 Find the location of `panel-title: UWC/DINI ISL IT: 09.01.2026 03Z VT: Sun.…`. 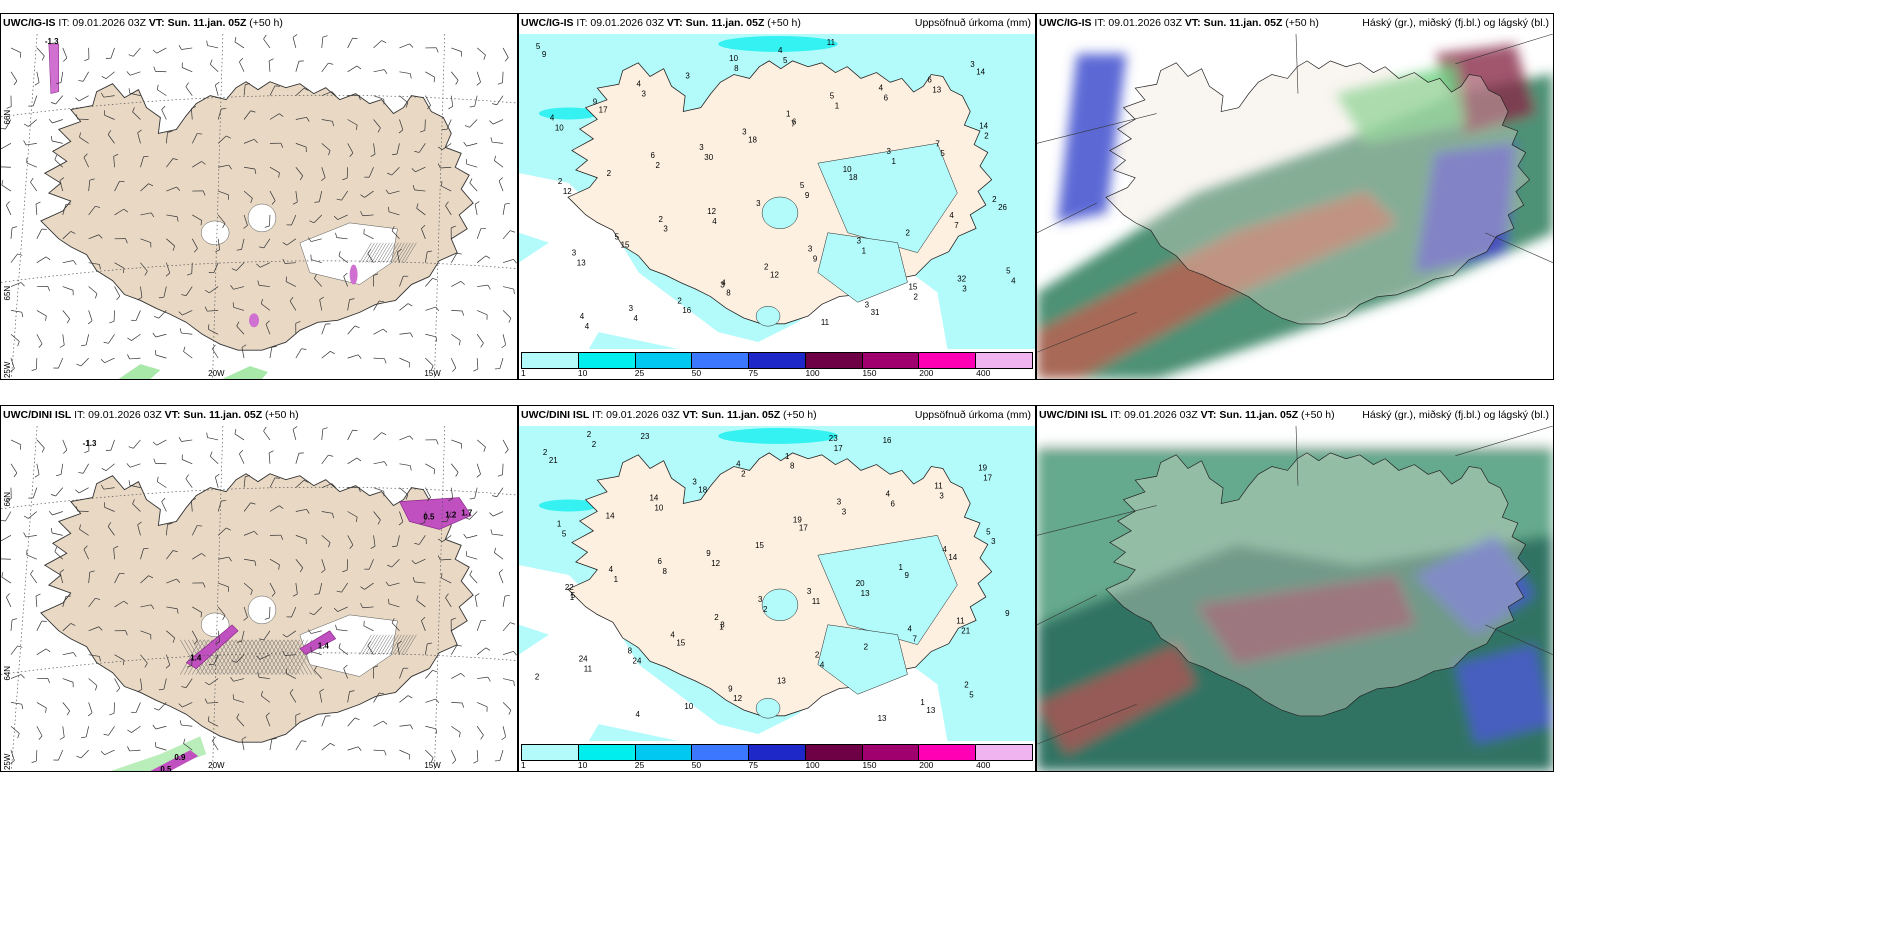

panel-title: UWC/DINI ISL IT: 09.01.2026 03Z VT: Sun.… is located at coordinates (669, 415).